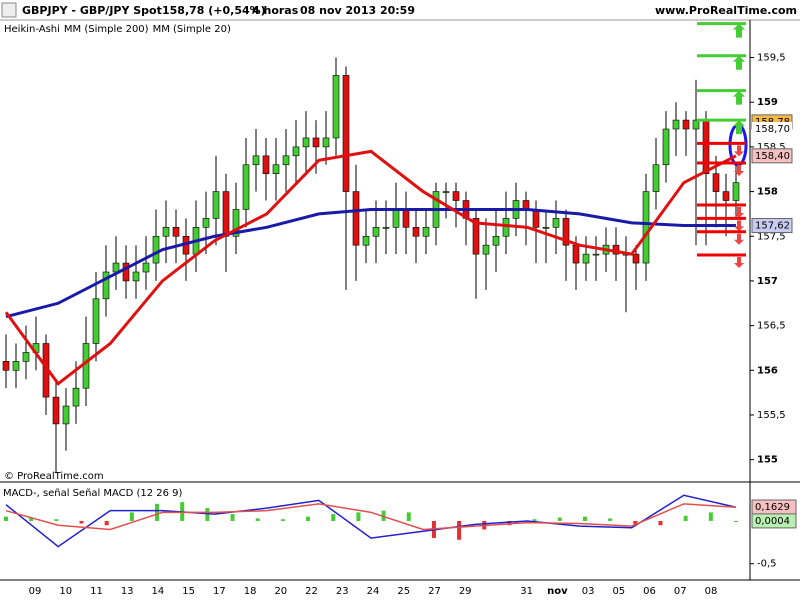 The width and height of the screenshot is (800, 600). Describe the element at coordinates (219, 591) in the screenshot. I see `x-tick-label: 17` at that location.